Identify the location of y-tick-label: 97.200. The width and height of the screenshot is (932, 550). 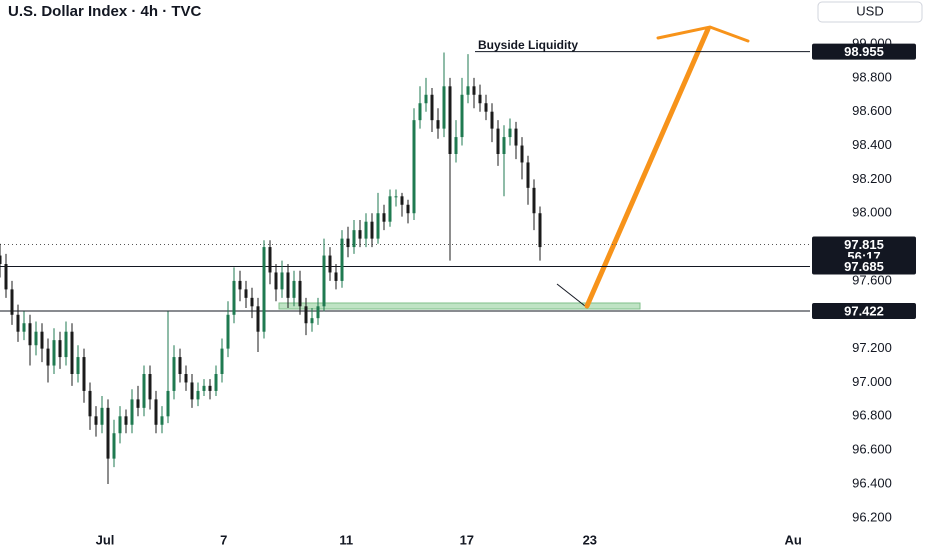
(872, 347).